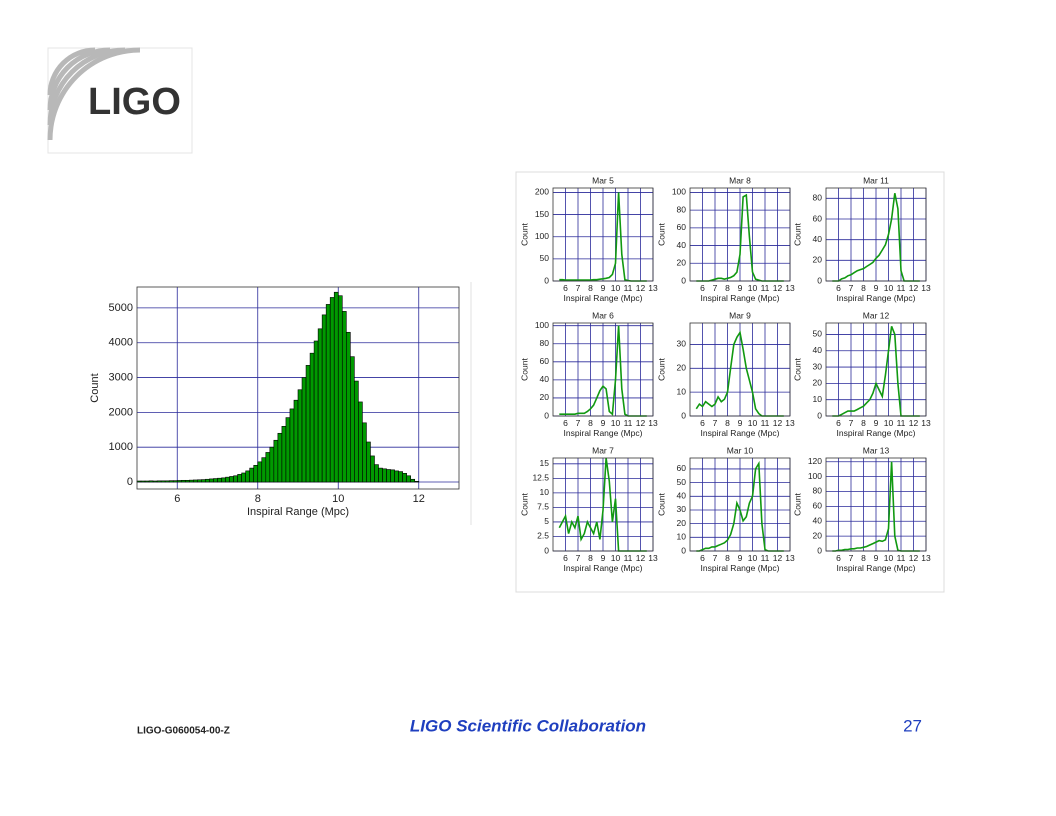 Image resolution: width=1056 pixels, height=816 pixels. Describe the element at coordinates (876, 315) in the screenshot. I see `chart-title: Mar 12` at that location.